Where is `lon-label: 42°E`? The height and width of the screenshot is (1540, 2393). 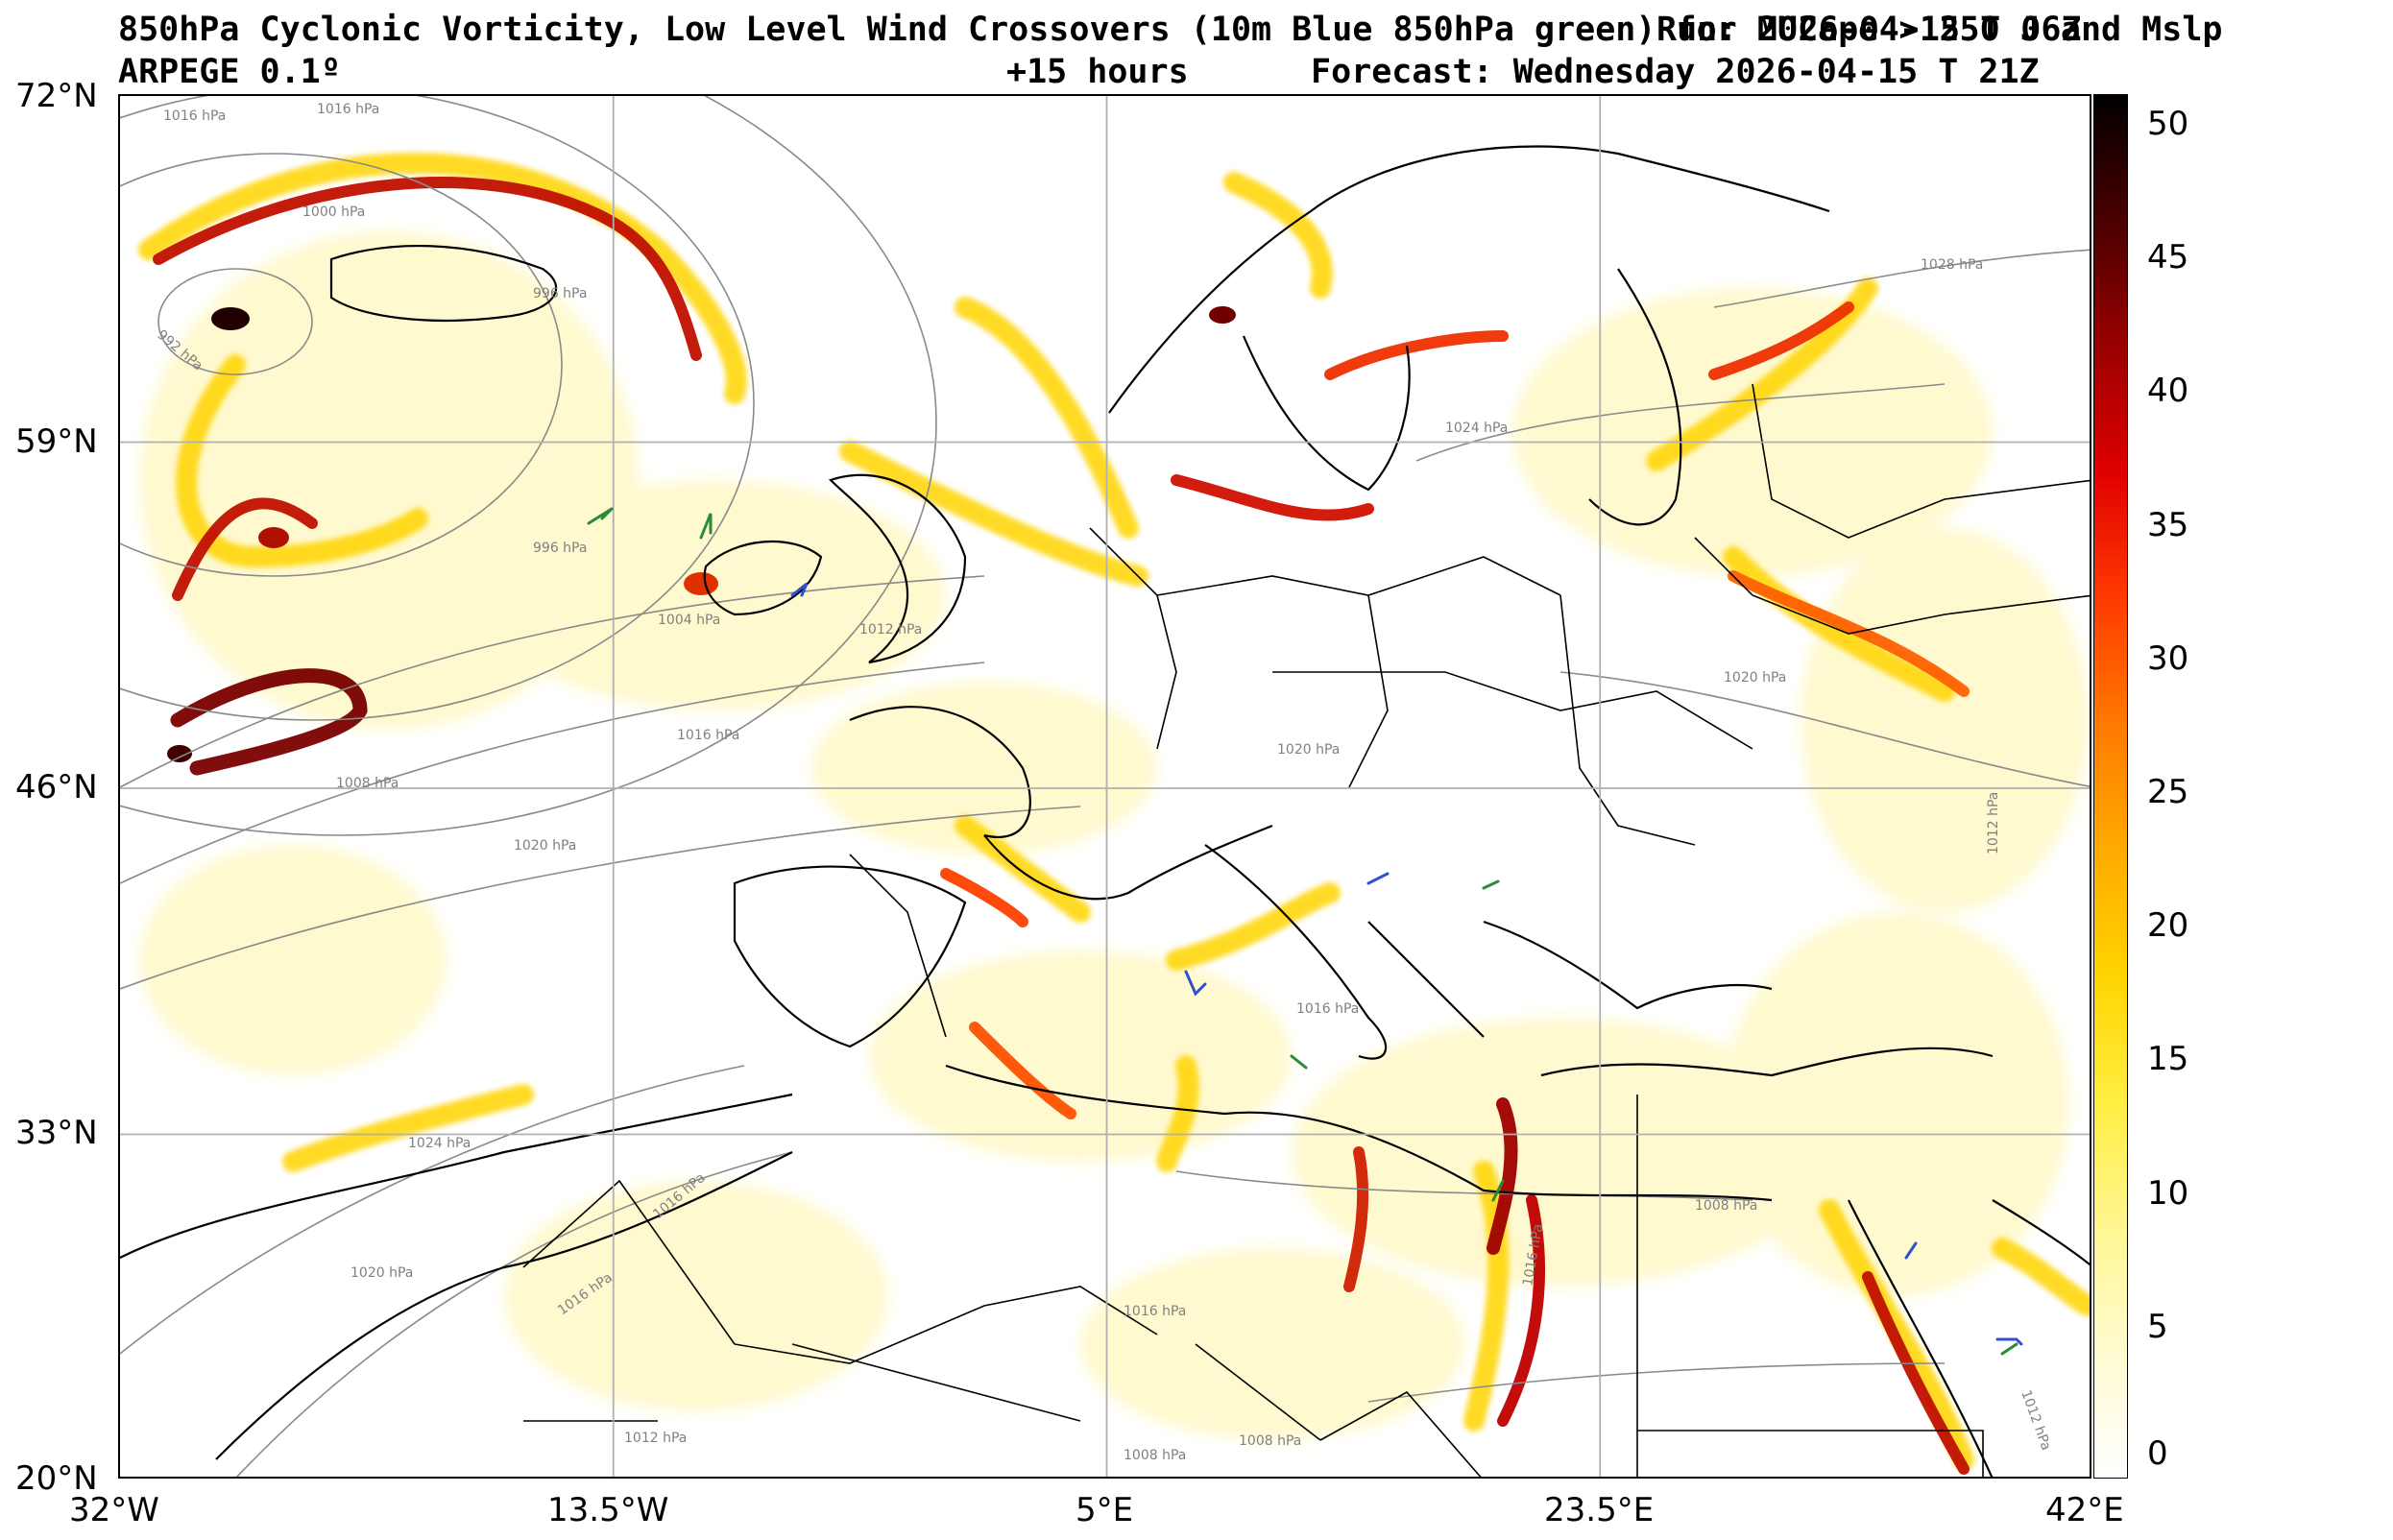
lon-label: 42°E is located at coordinates (2084, 1510).